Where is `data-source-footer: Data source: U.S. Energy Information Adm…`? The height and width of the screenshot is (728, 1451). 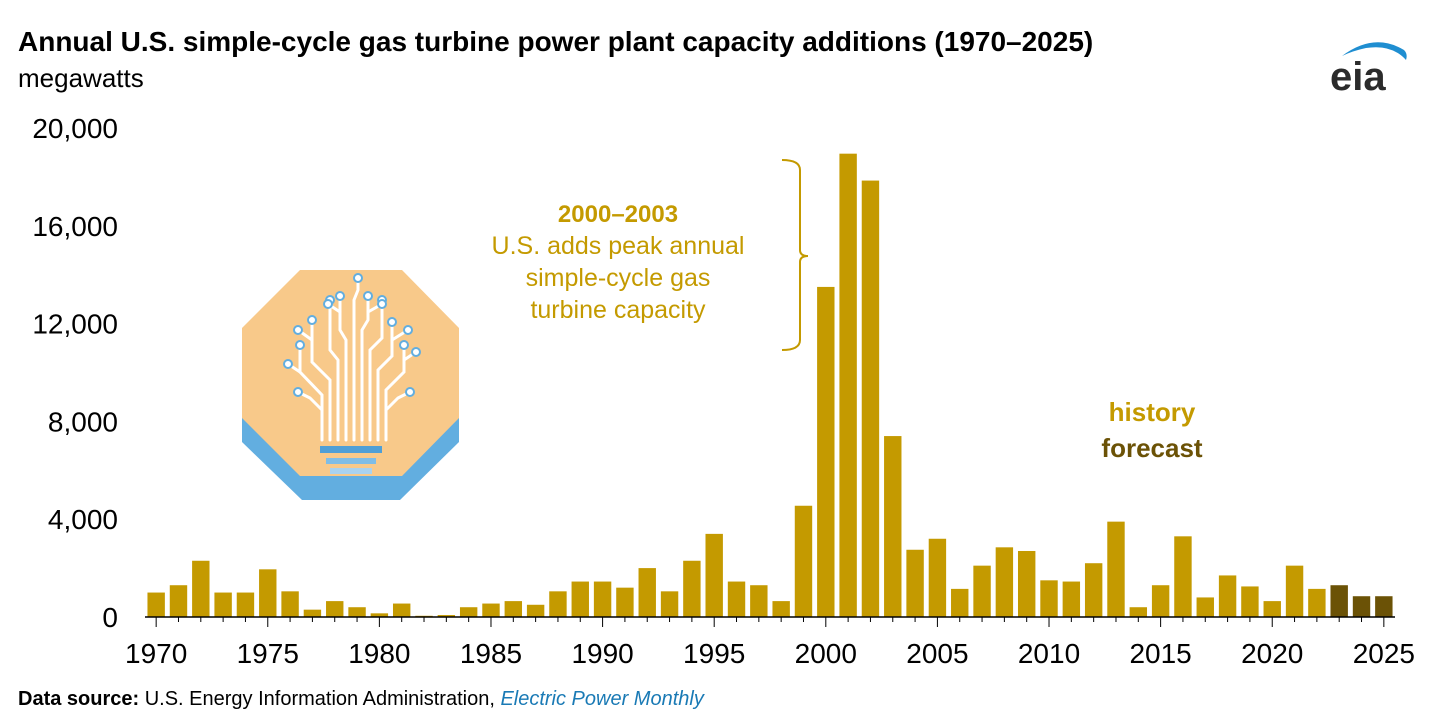
data-source-footer: Data source: U.S. Energy Information Adm… is located at coordinates (361, 699).